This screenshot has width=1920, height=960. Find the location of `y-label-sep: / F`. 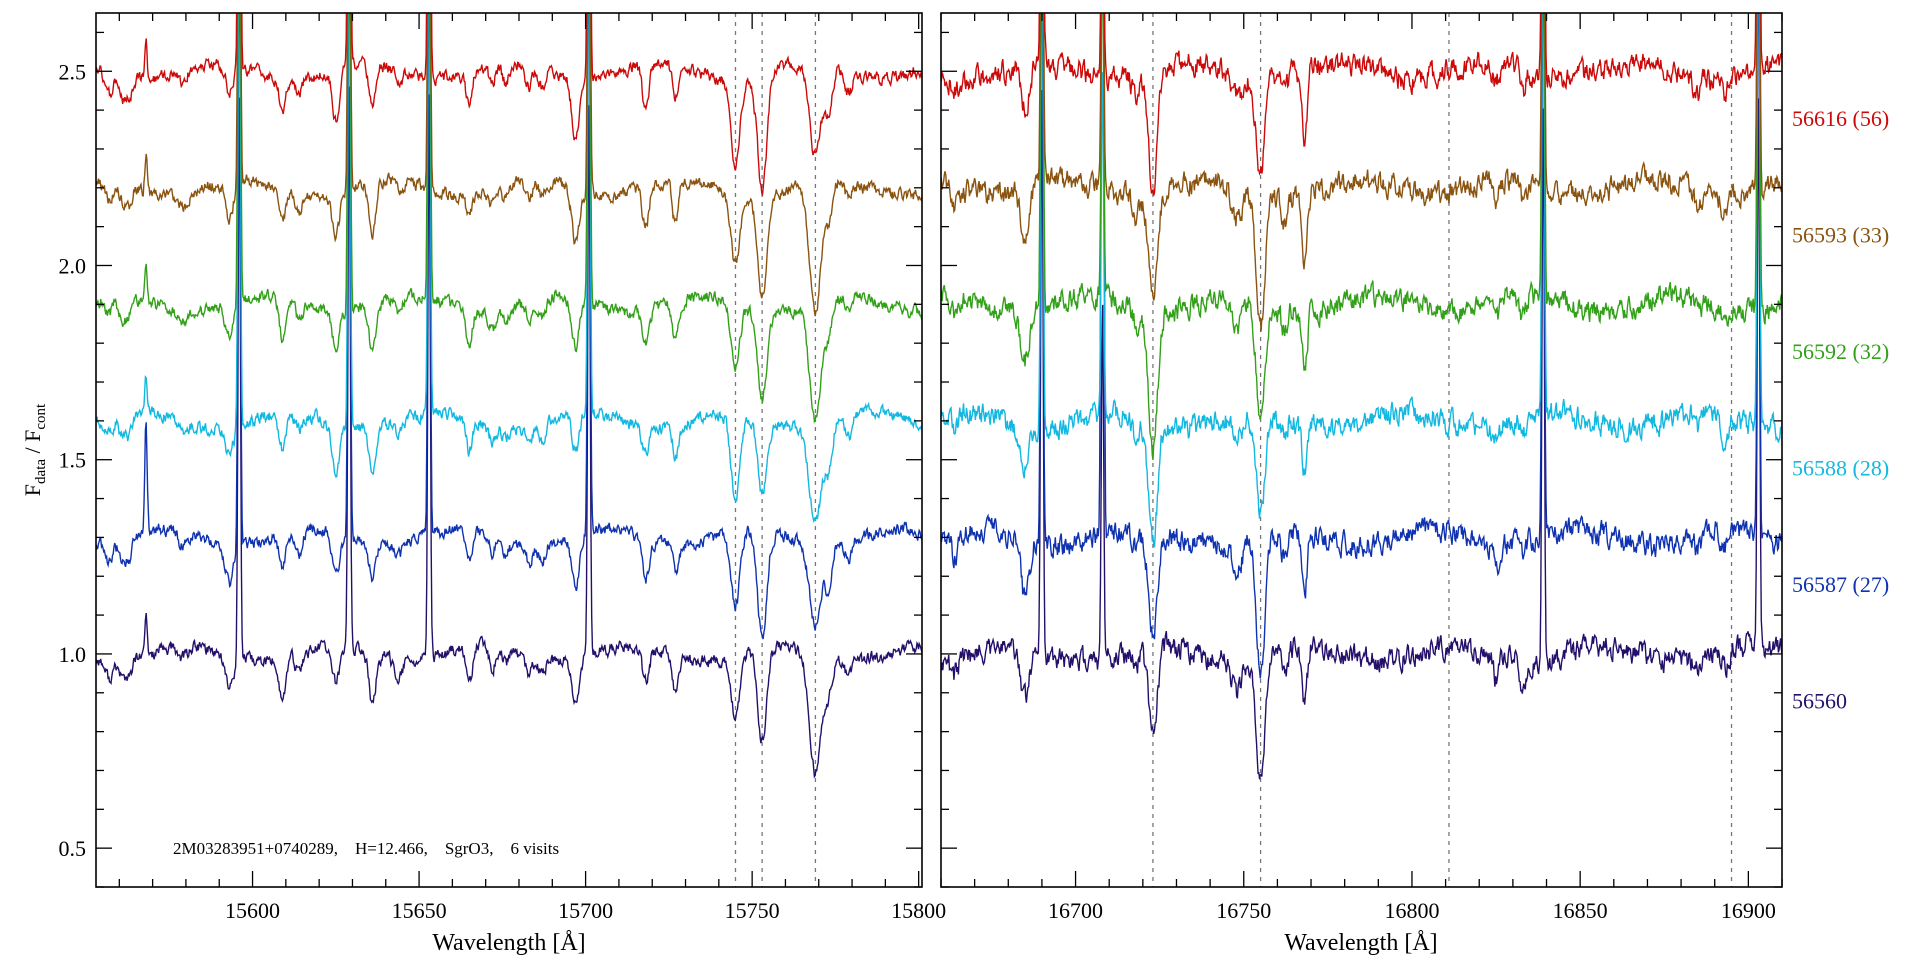

y-label-sep: / F is located at coordinates (32, 444).